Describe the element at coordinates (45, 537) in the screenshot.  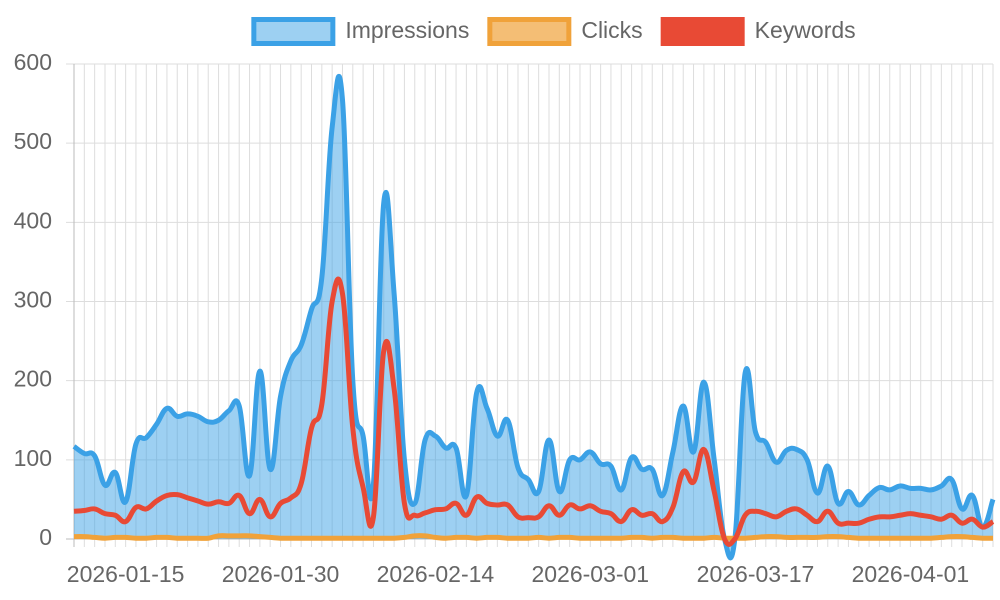
I see `y-tick-label: 0` at that location.